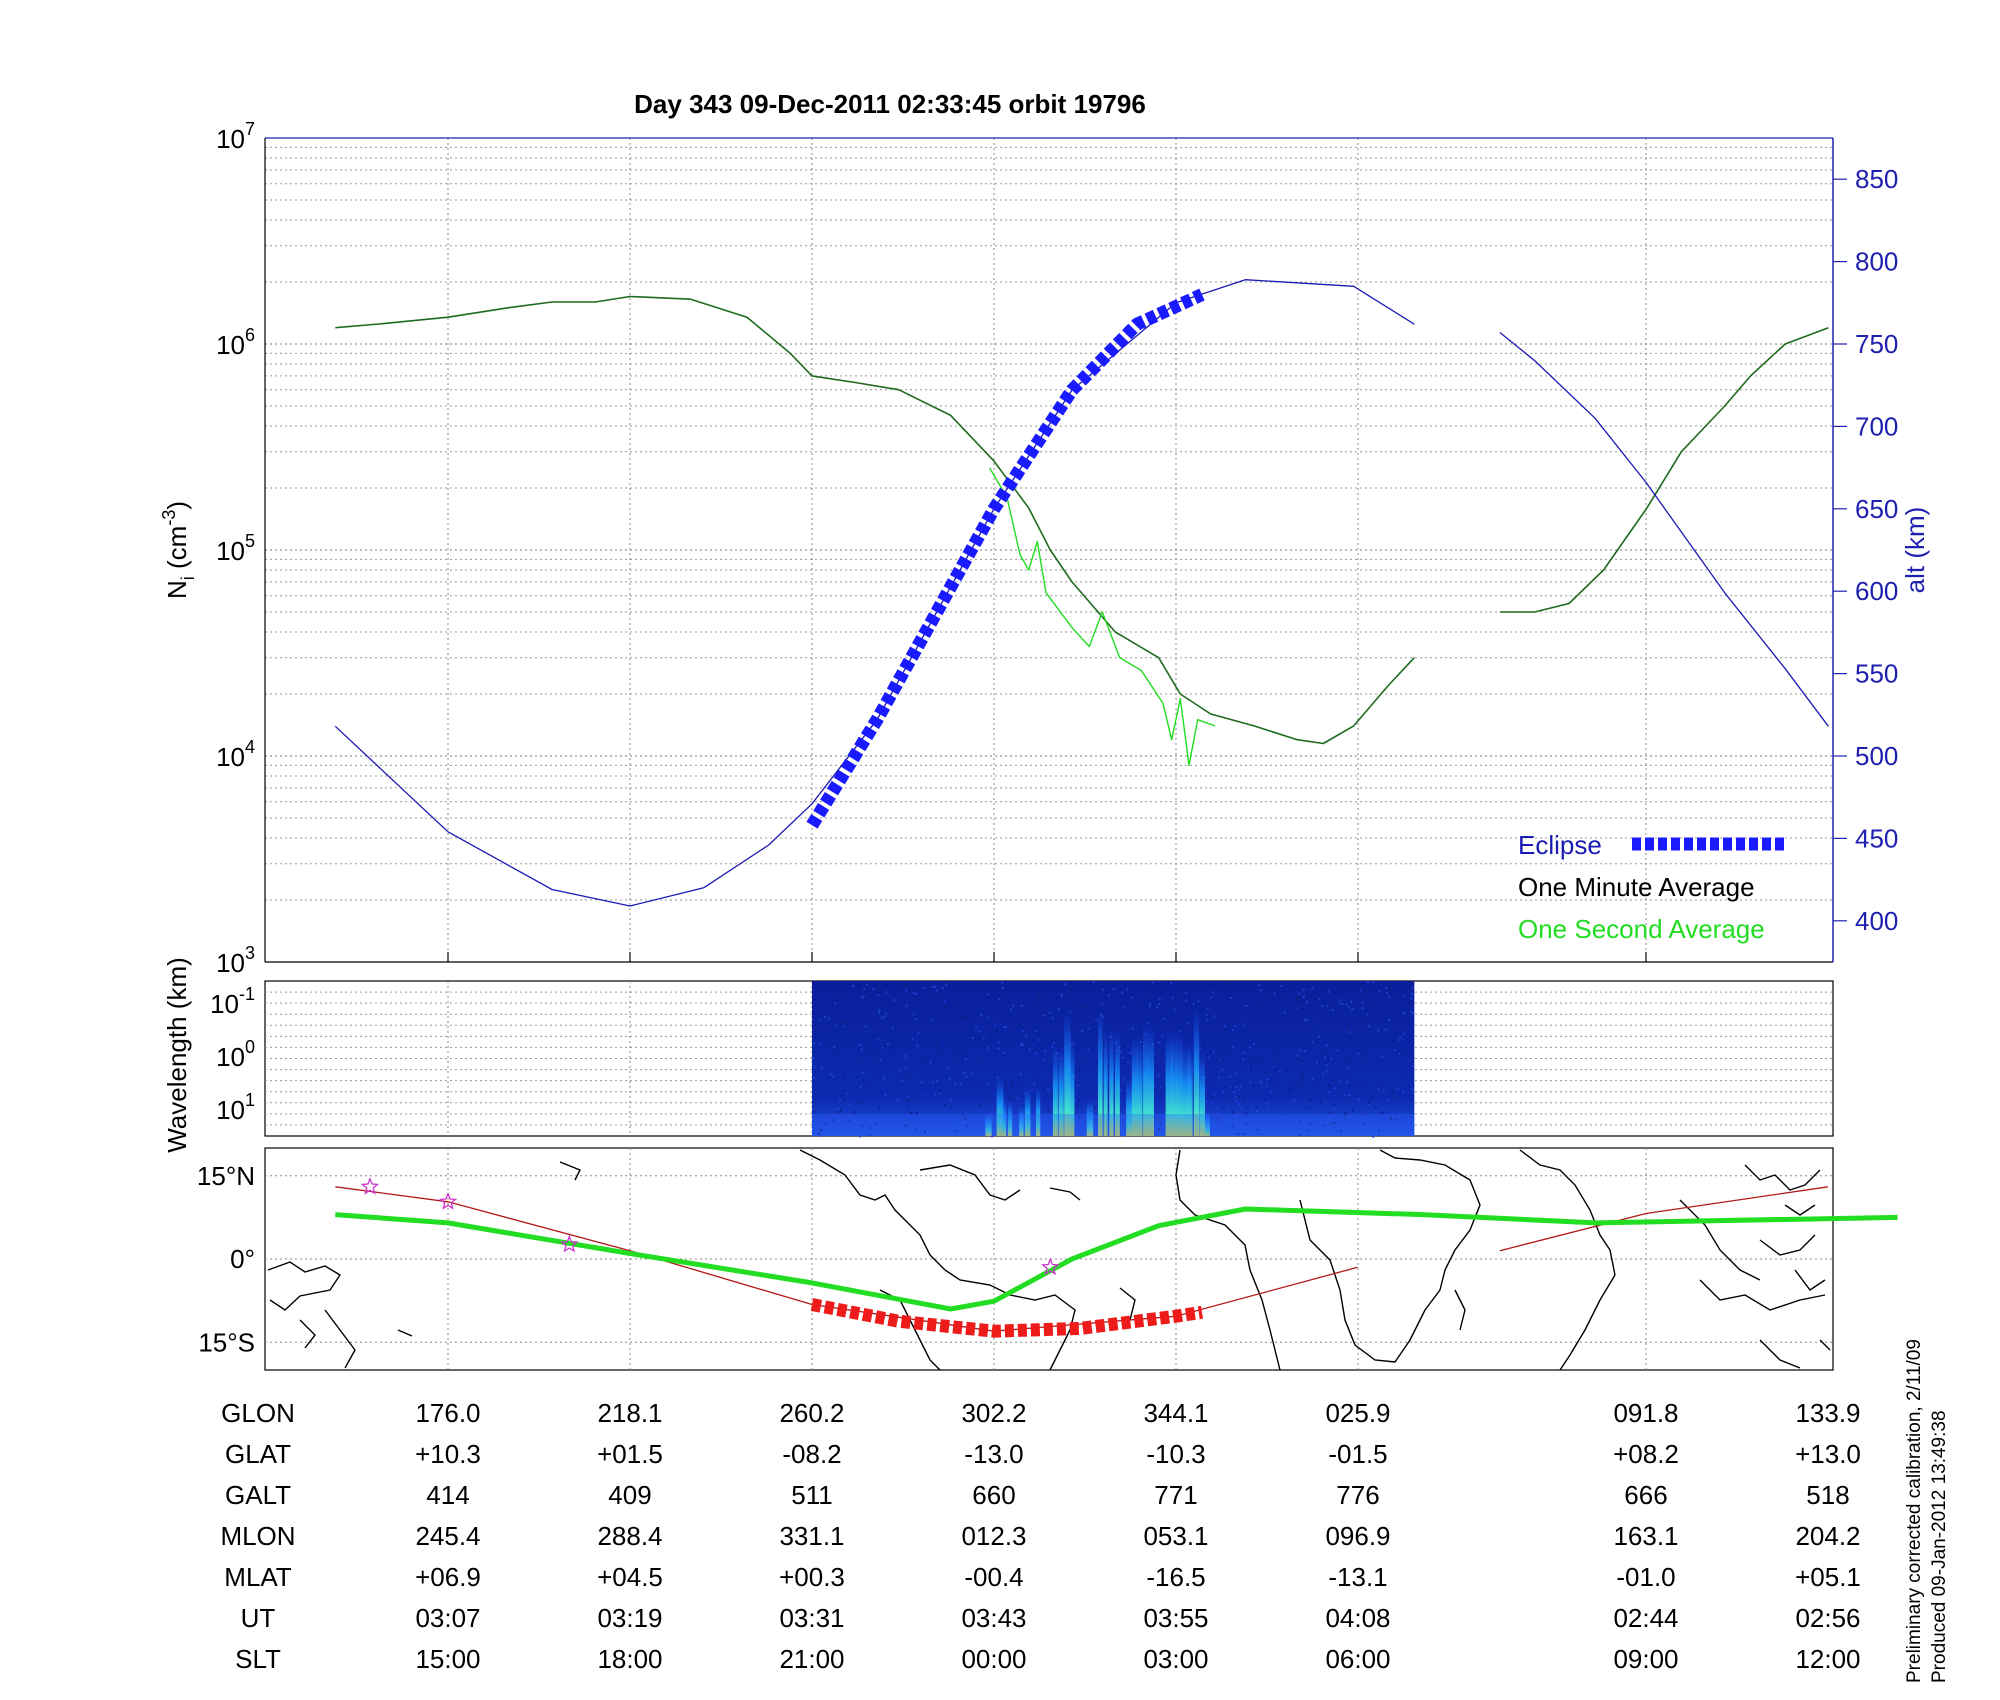  Describe the element at coordinates (811, 1618) in the screenshot. I see `table-cell: 03:31` at that location.